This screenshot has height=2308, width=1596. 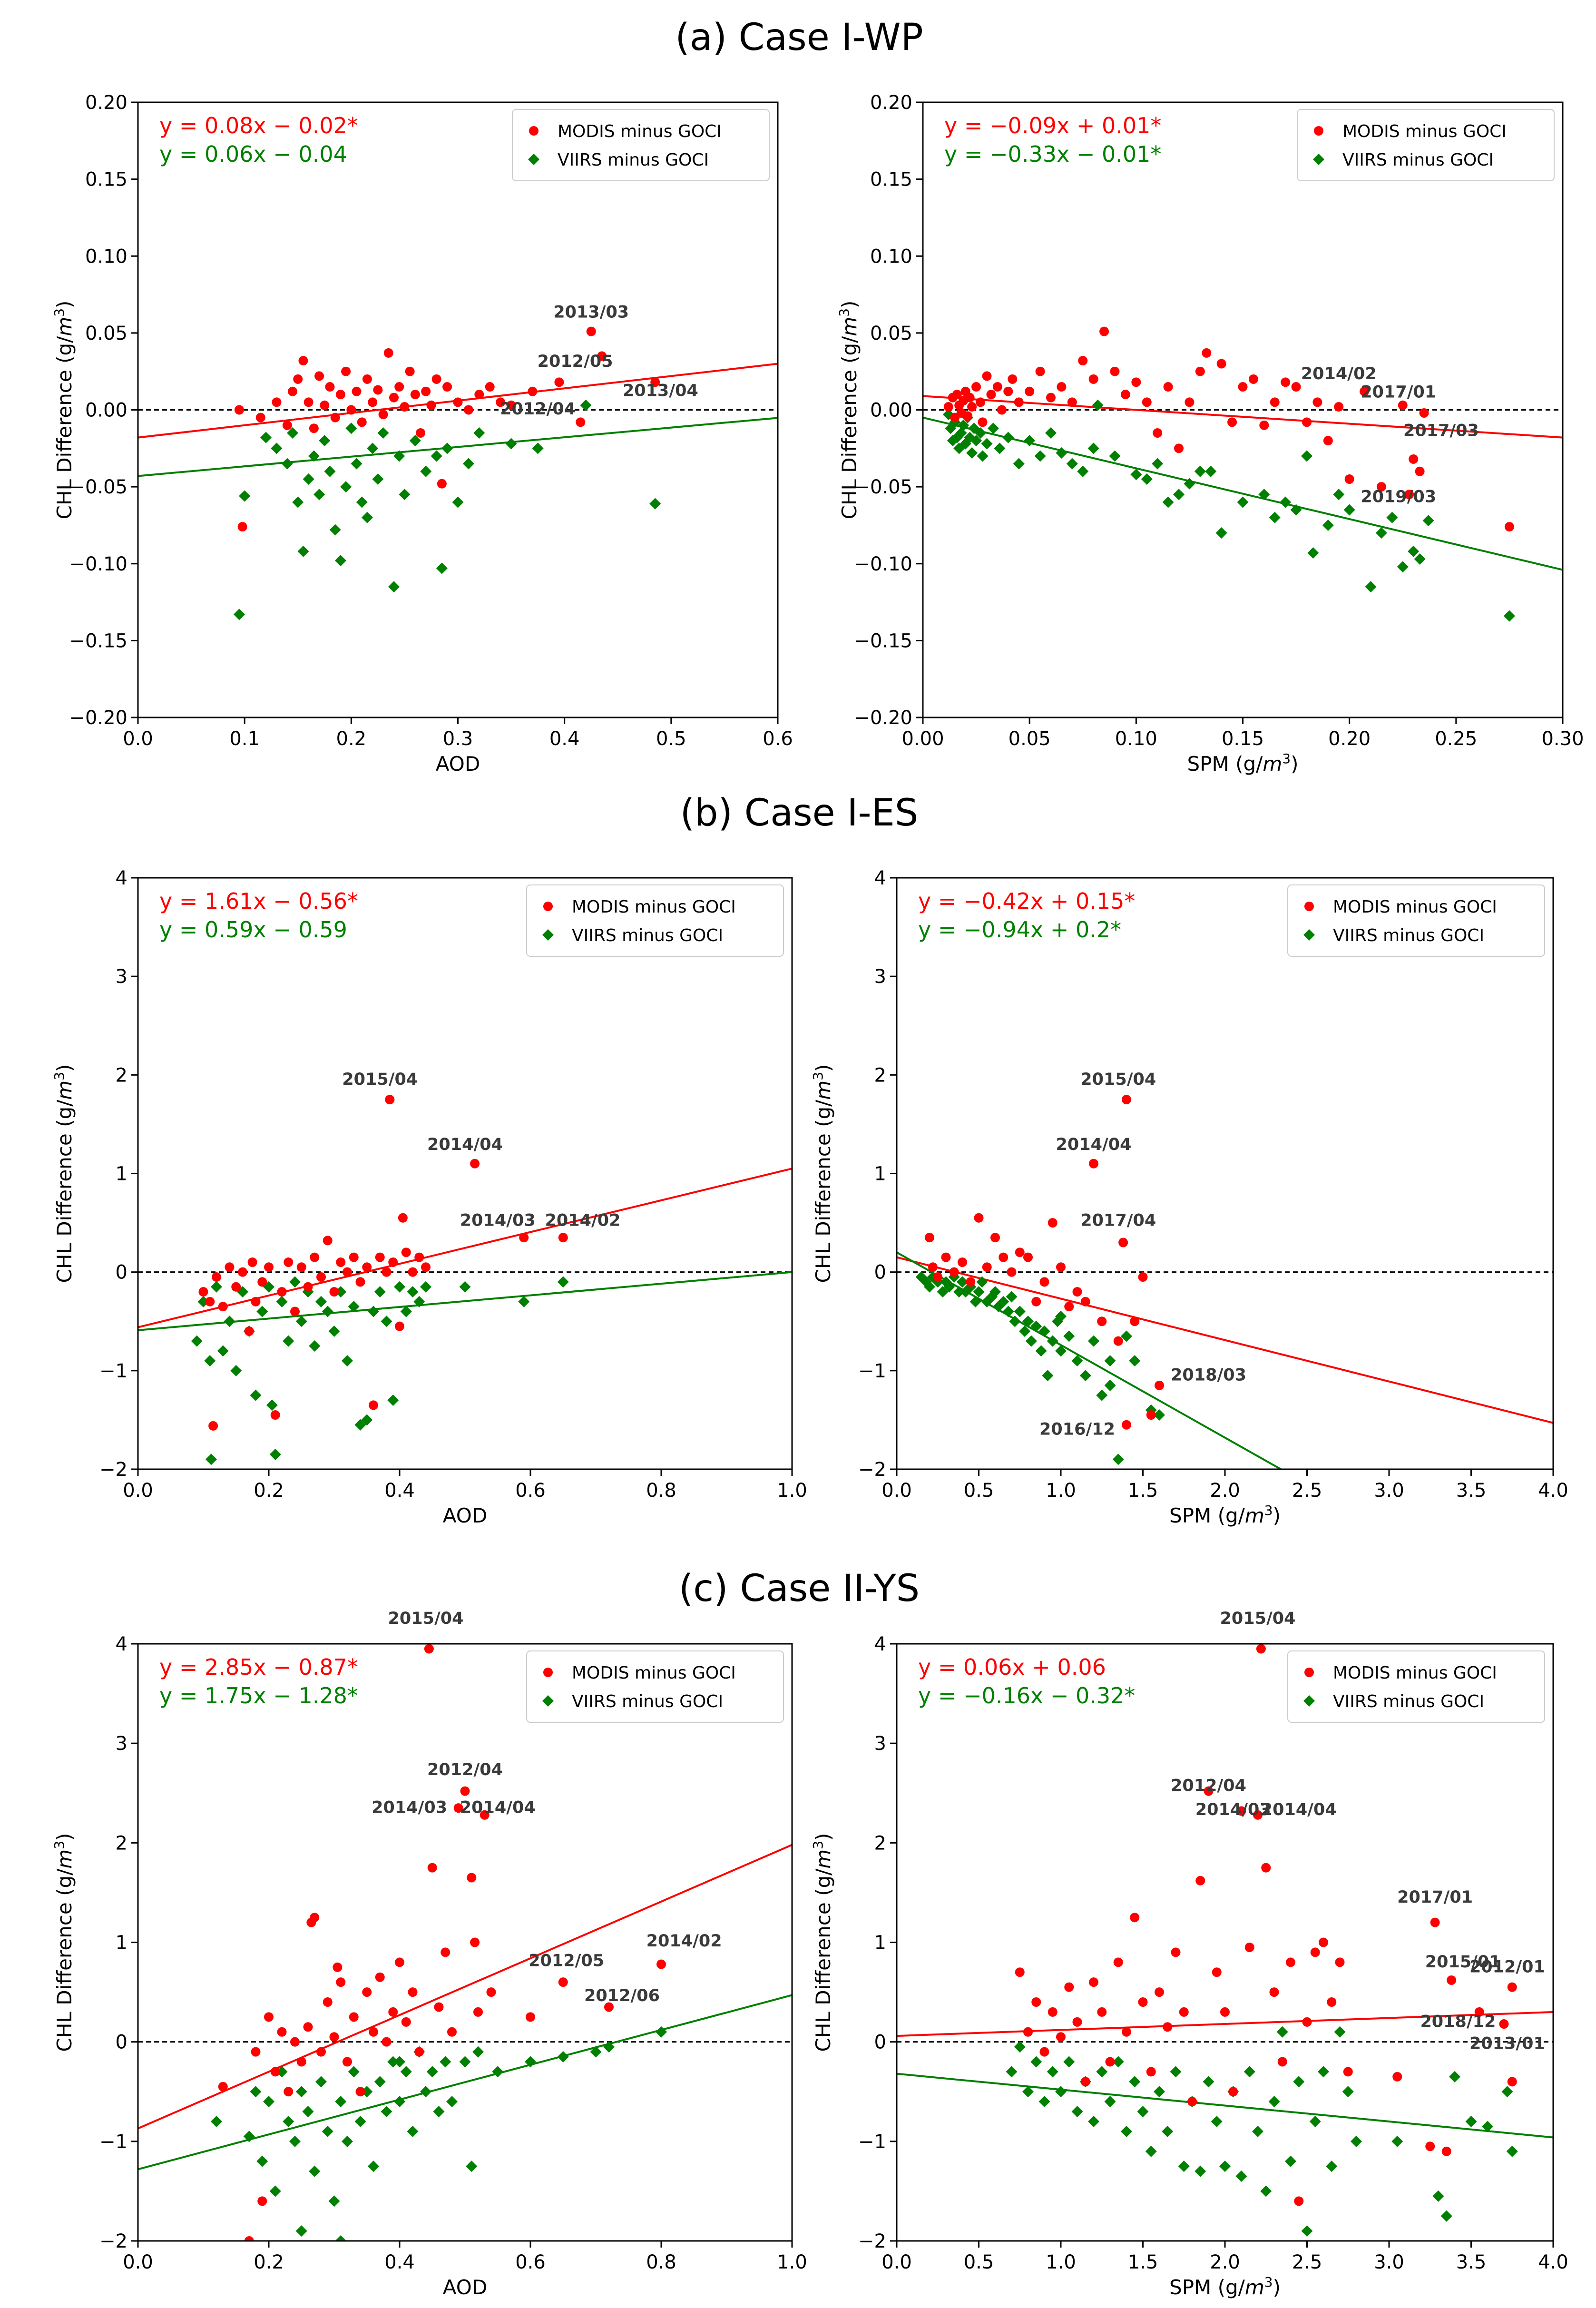 What do you see at coordinates (897, 2262) in the screenshot?
I see `x-tick-label: 0.0` at bounding box center [897, 2262].